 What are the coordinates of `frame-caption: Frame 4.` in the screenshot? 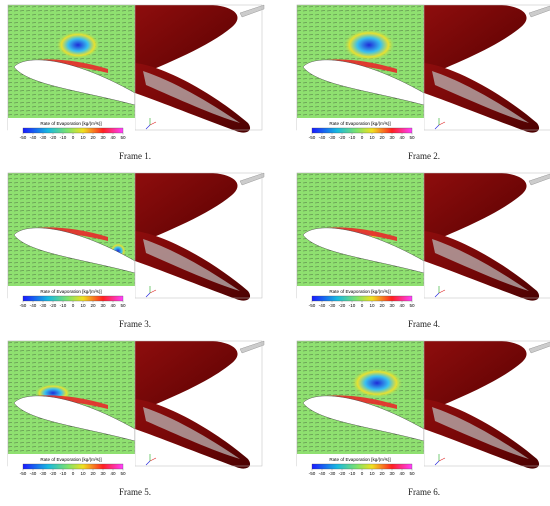 It's located at (424, 324).